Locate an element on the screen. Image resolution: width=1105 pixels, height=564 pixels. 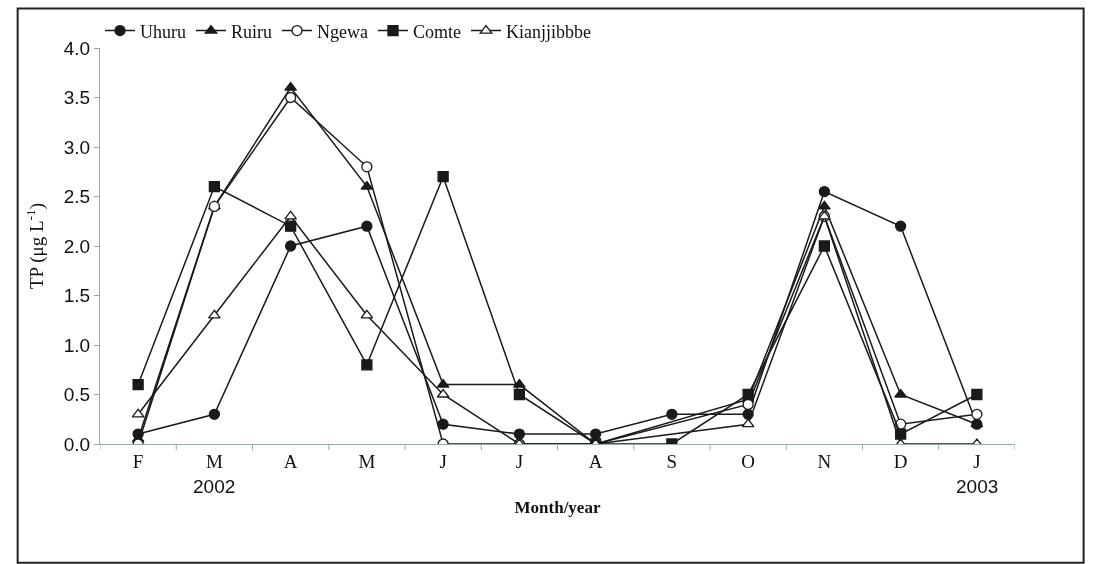
text: 2002 is located at coordinates (214, 486).